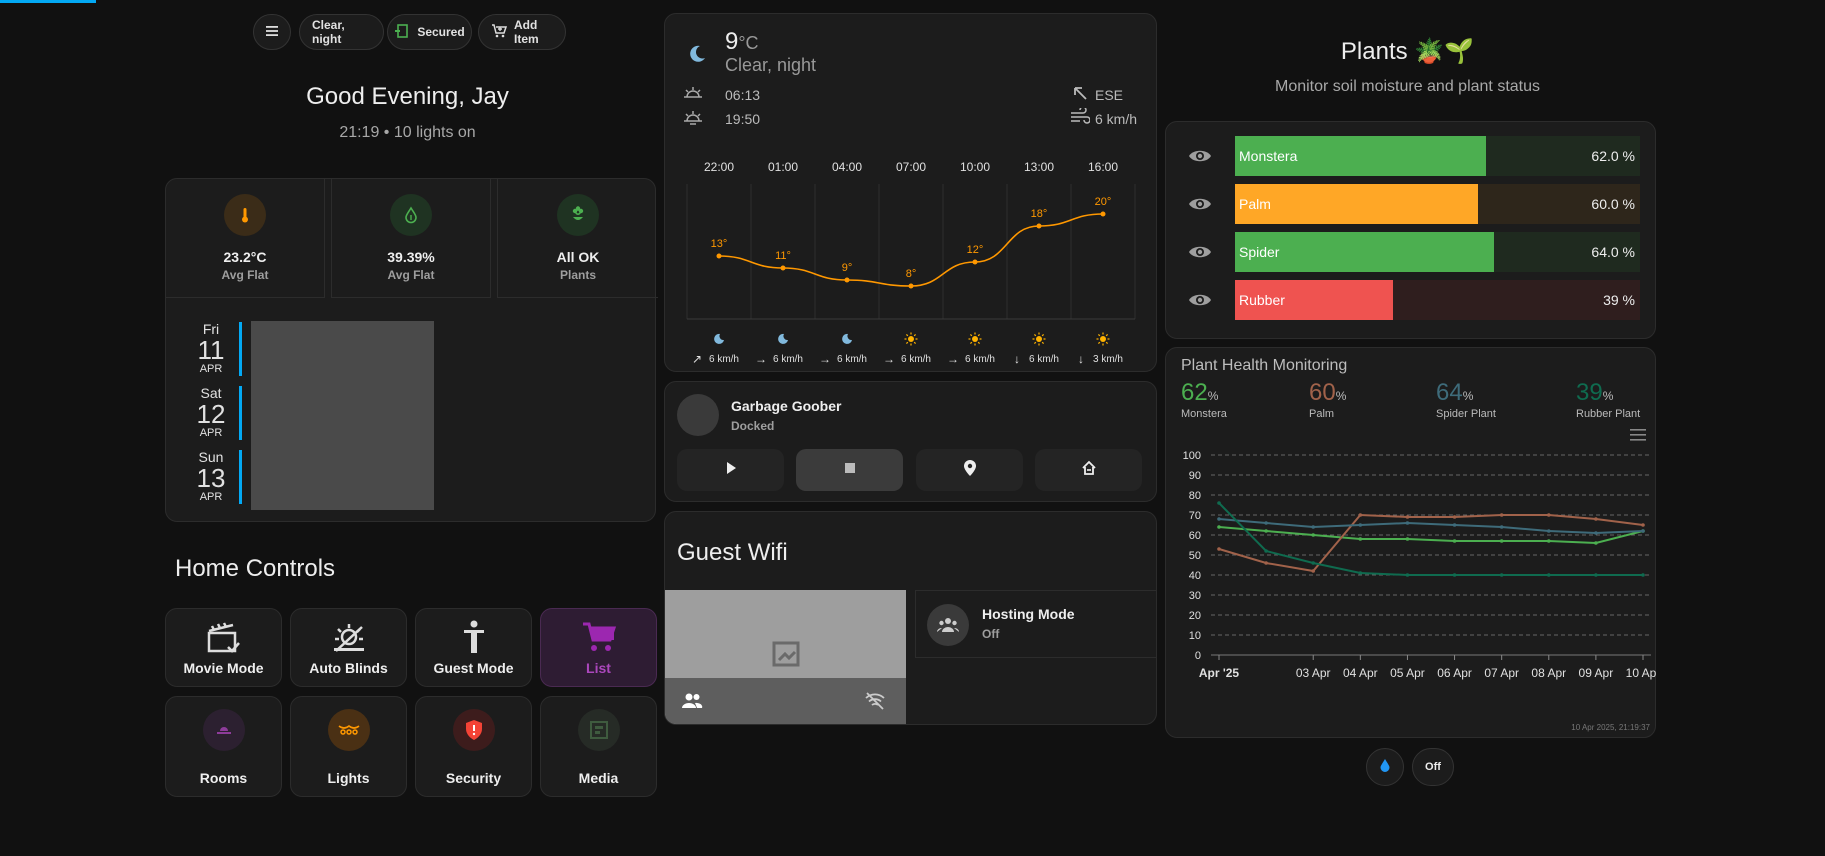  I want to click on menu-button, so click(272, 32).